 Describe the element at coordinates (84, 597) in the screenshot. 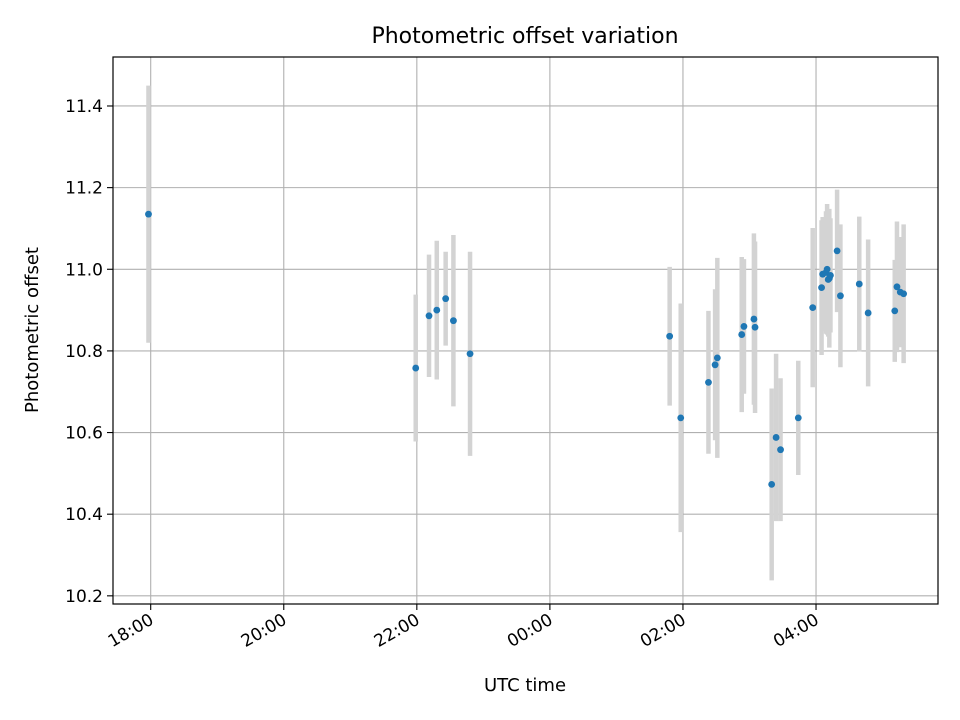

I see `y-tick-label: 10.2` at that location.